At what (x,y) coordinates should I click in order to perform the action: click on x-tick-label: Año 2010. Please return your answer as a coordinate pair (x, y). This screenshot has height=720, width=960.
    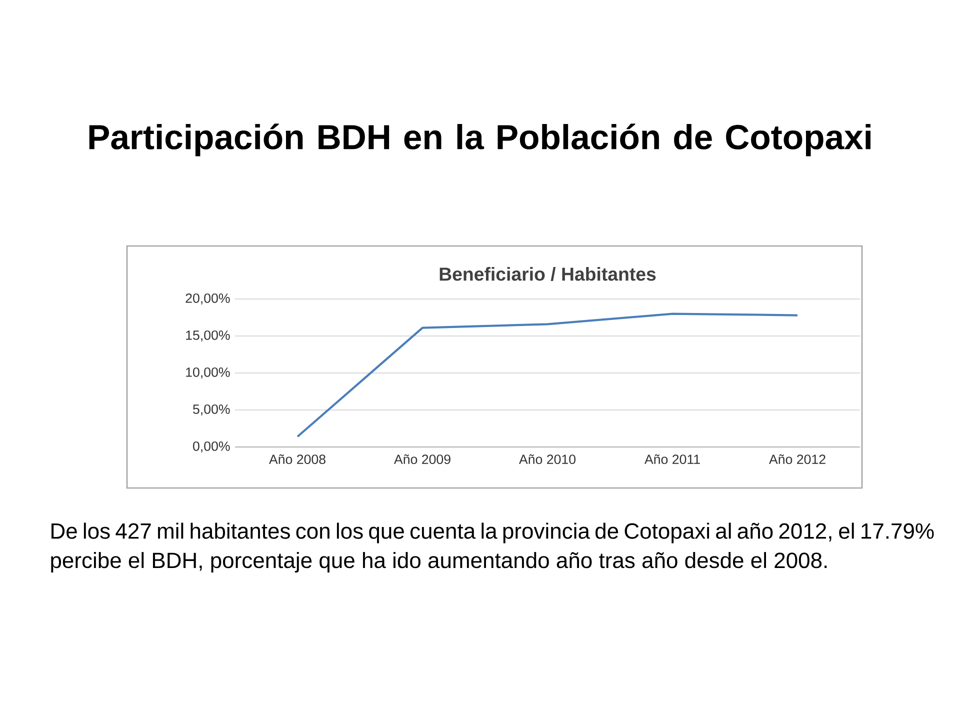
    Looking at the image, I should click on (547, 459).